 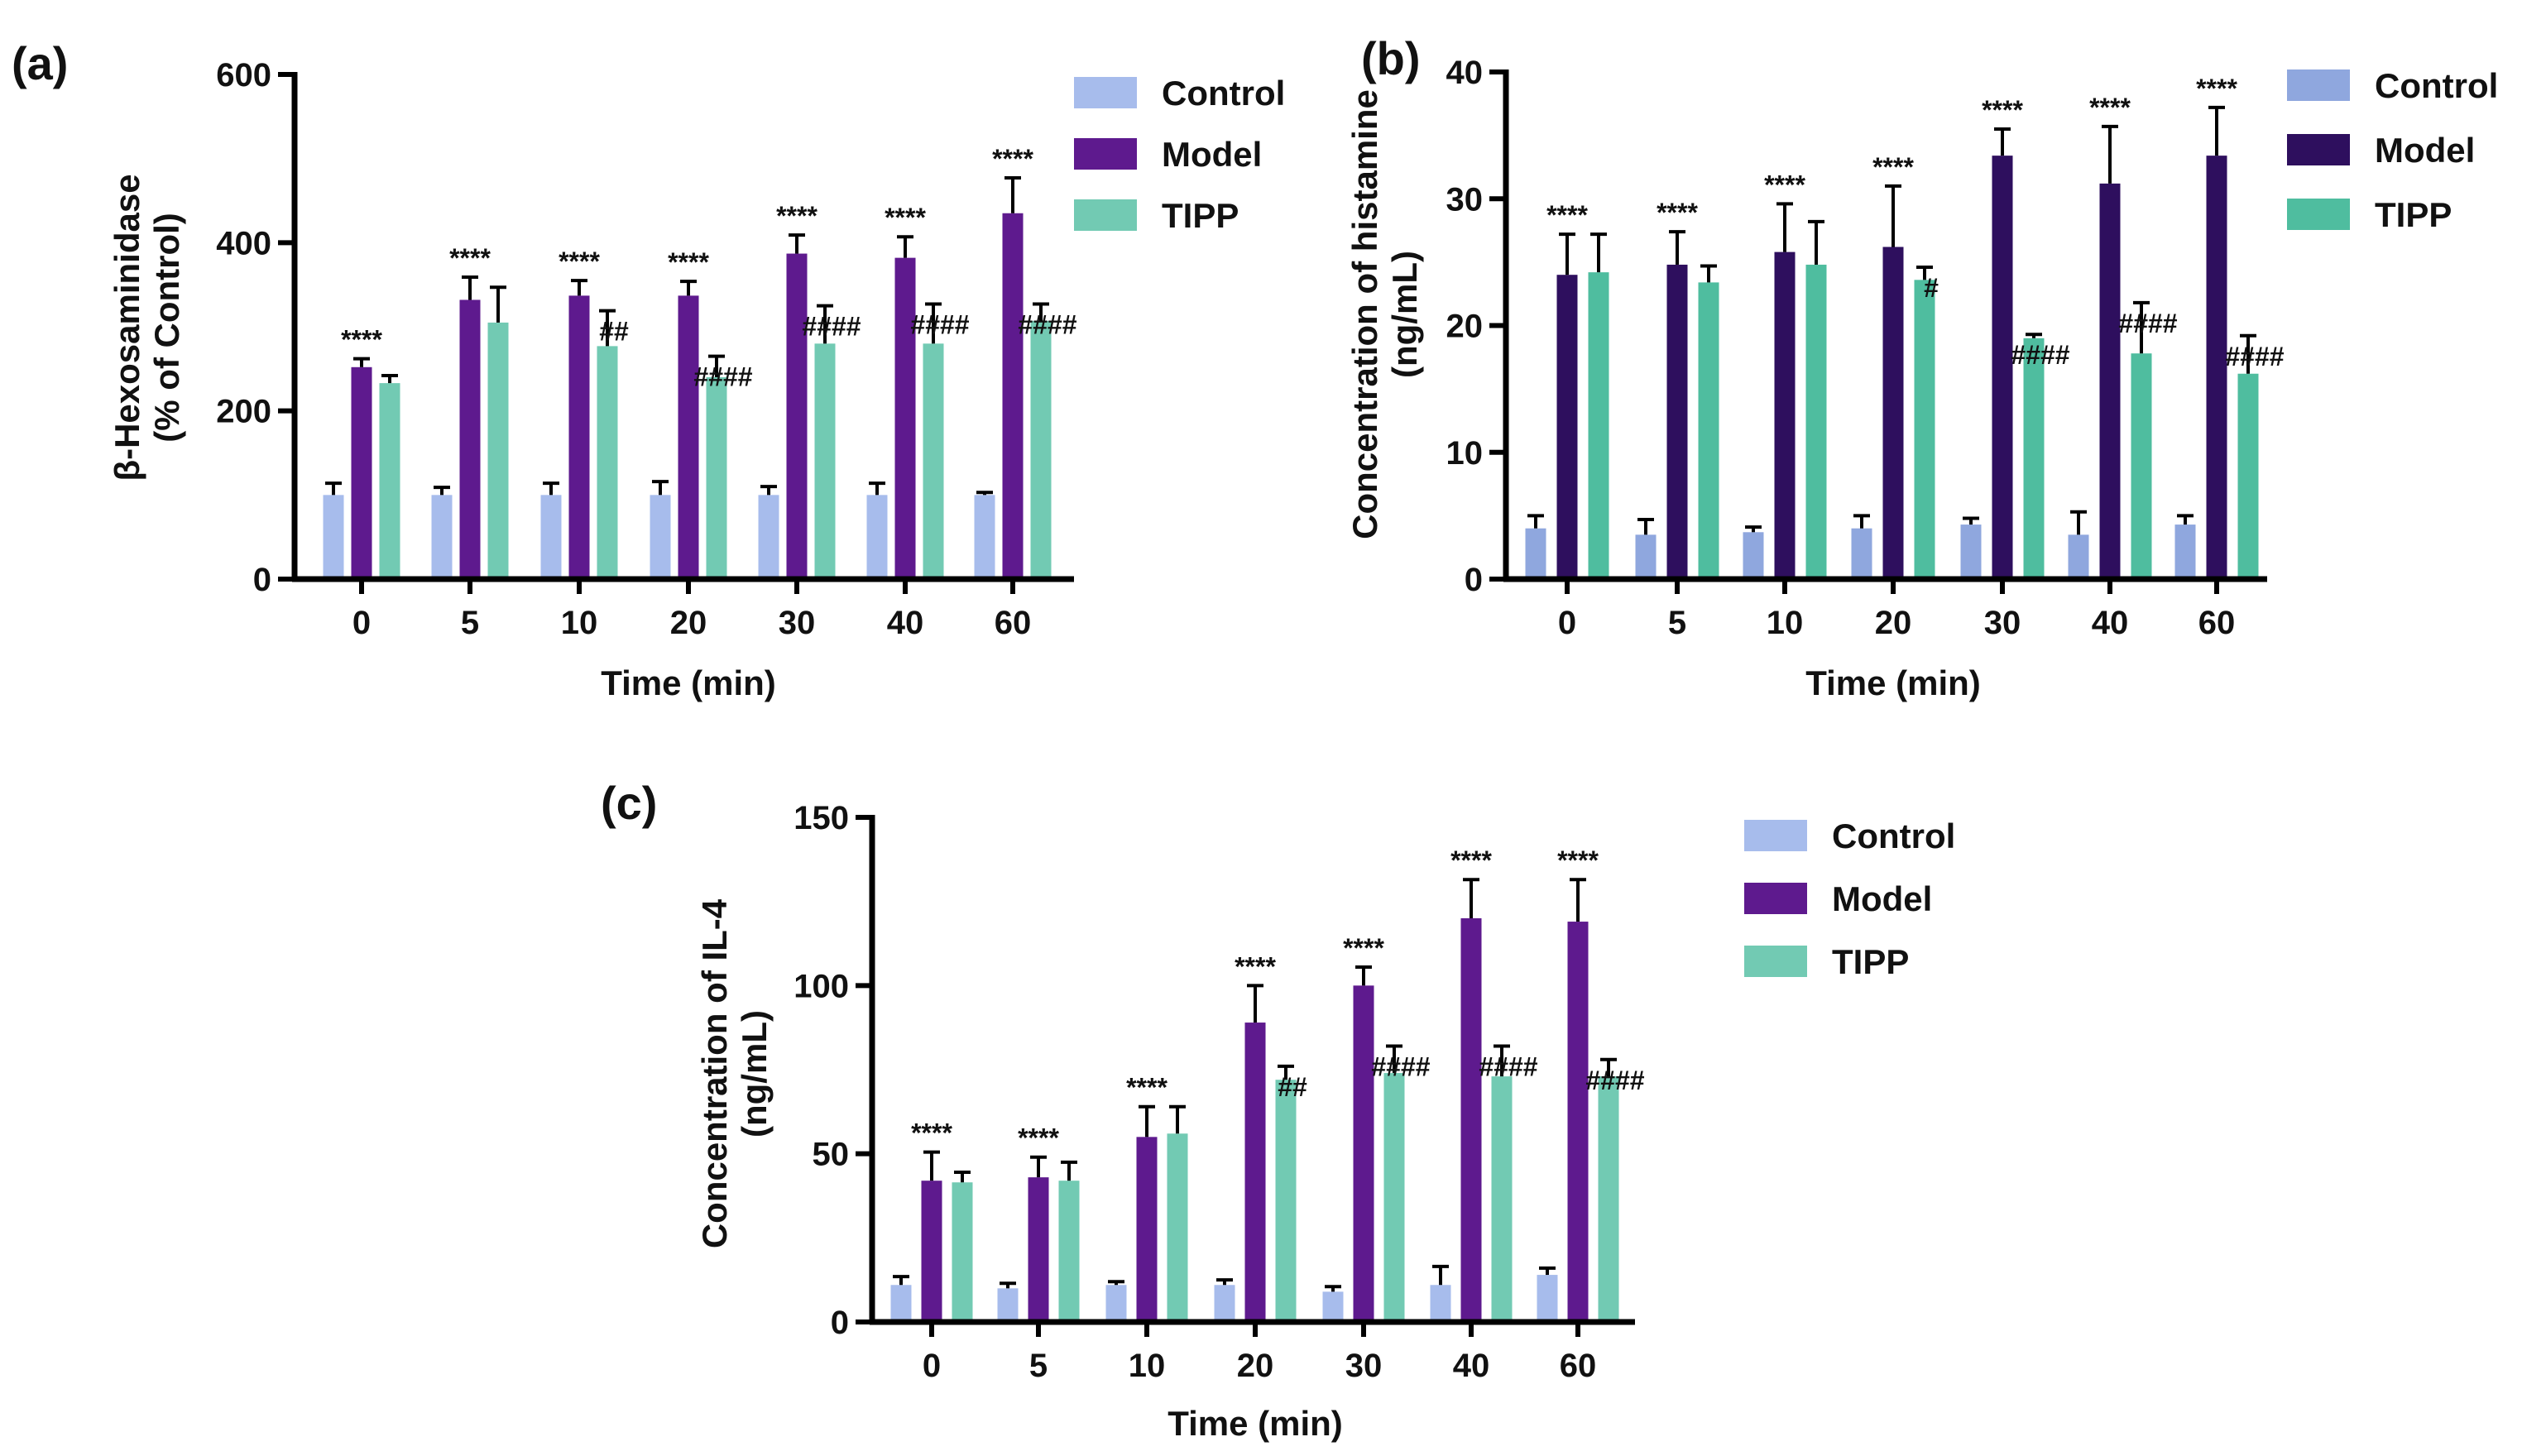 I want to click on significance-marker: #, so click(x=1931, y=288).